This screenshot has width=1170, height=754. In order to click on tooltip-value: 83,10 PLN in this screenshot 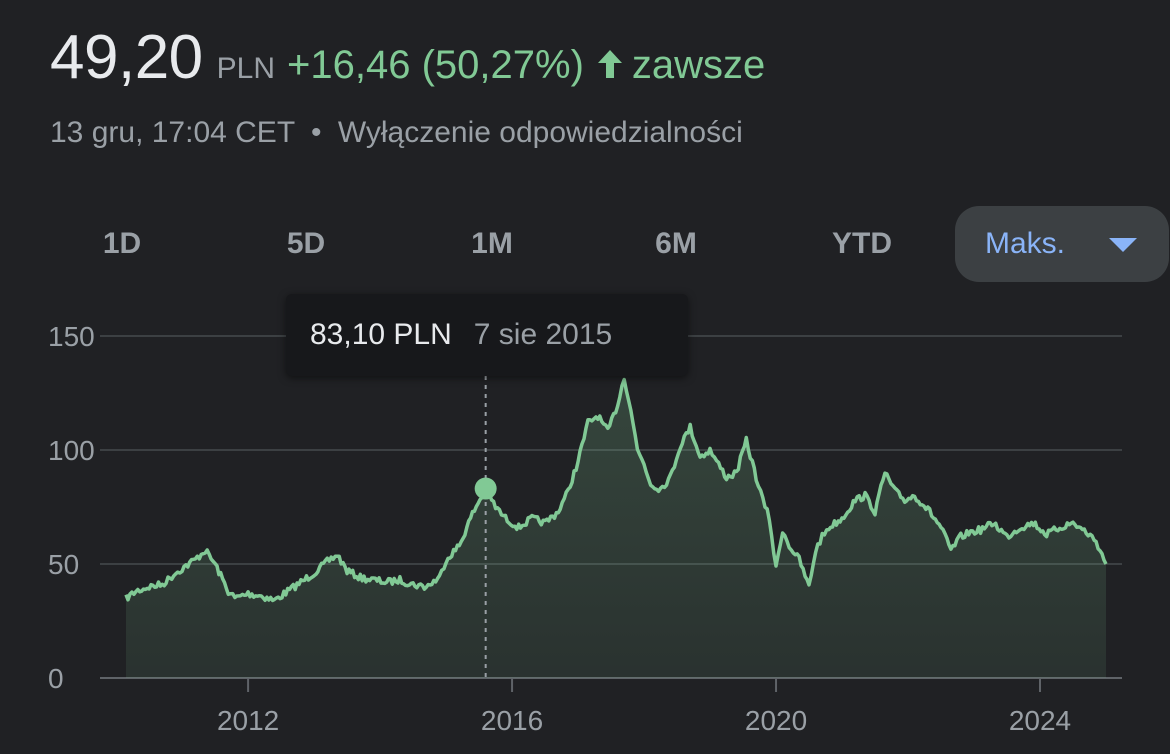, I will do `click(381, 334)`.